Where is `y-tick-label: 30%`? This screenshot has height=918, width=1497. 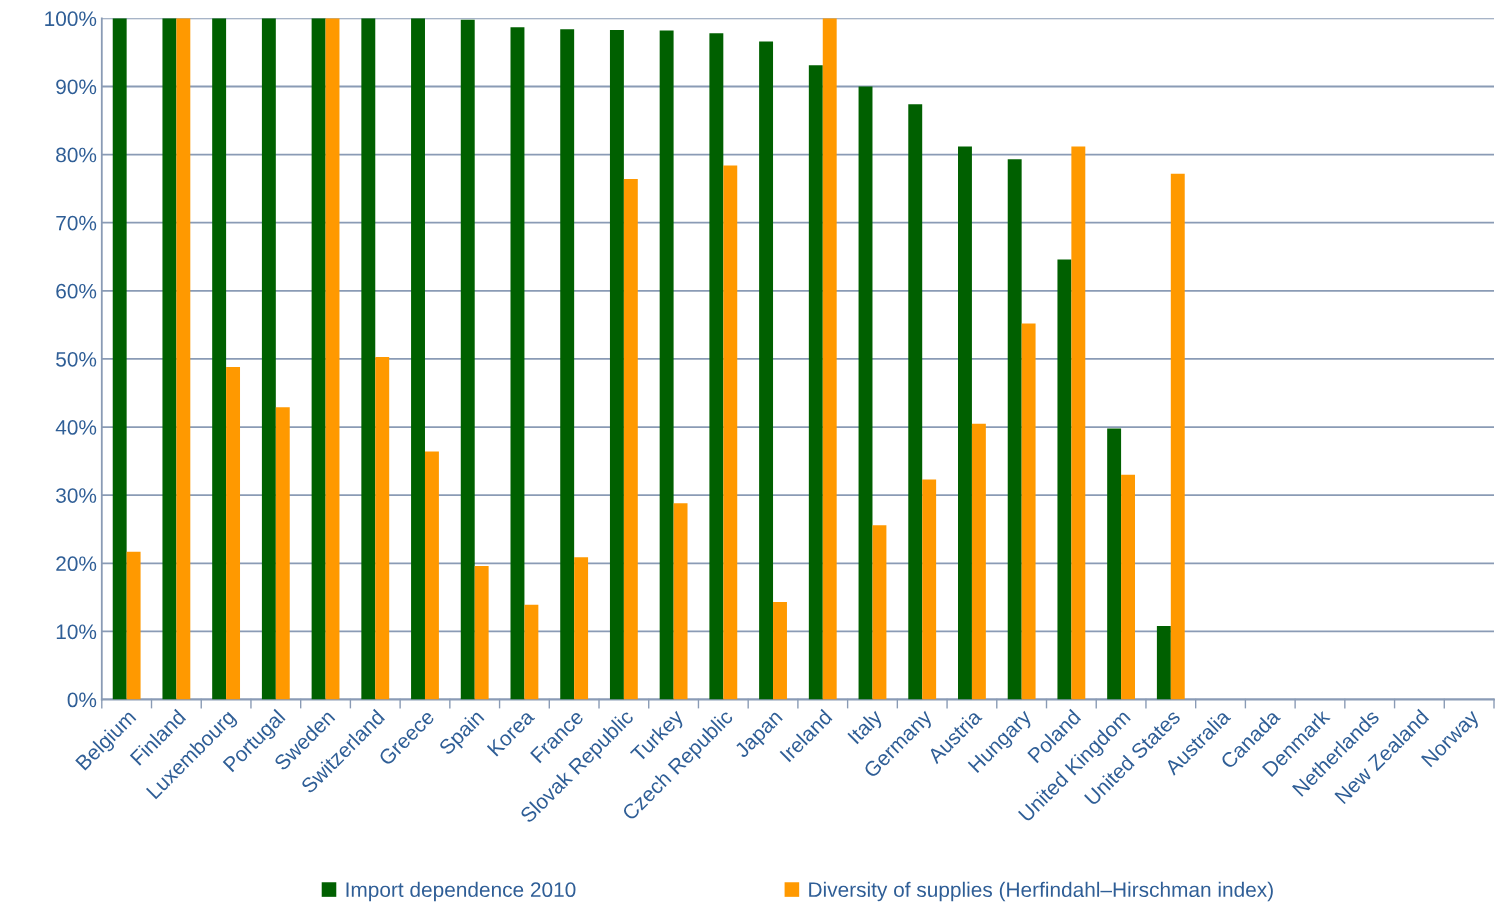
y-tick-label: 30% is located at coordinates (76, 495).